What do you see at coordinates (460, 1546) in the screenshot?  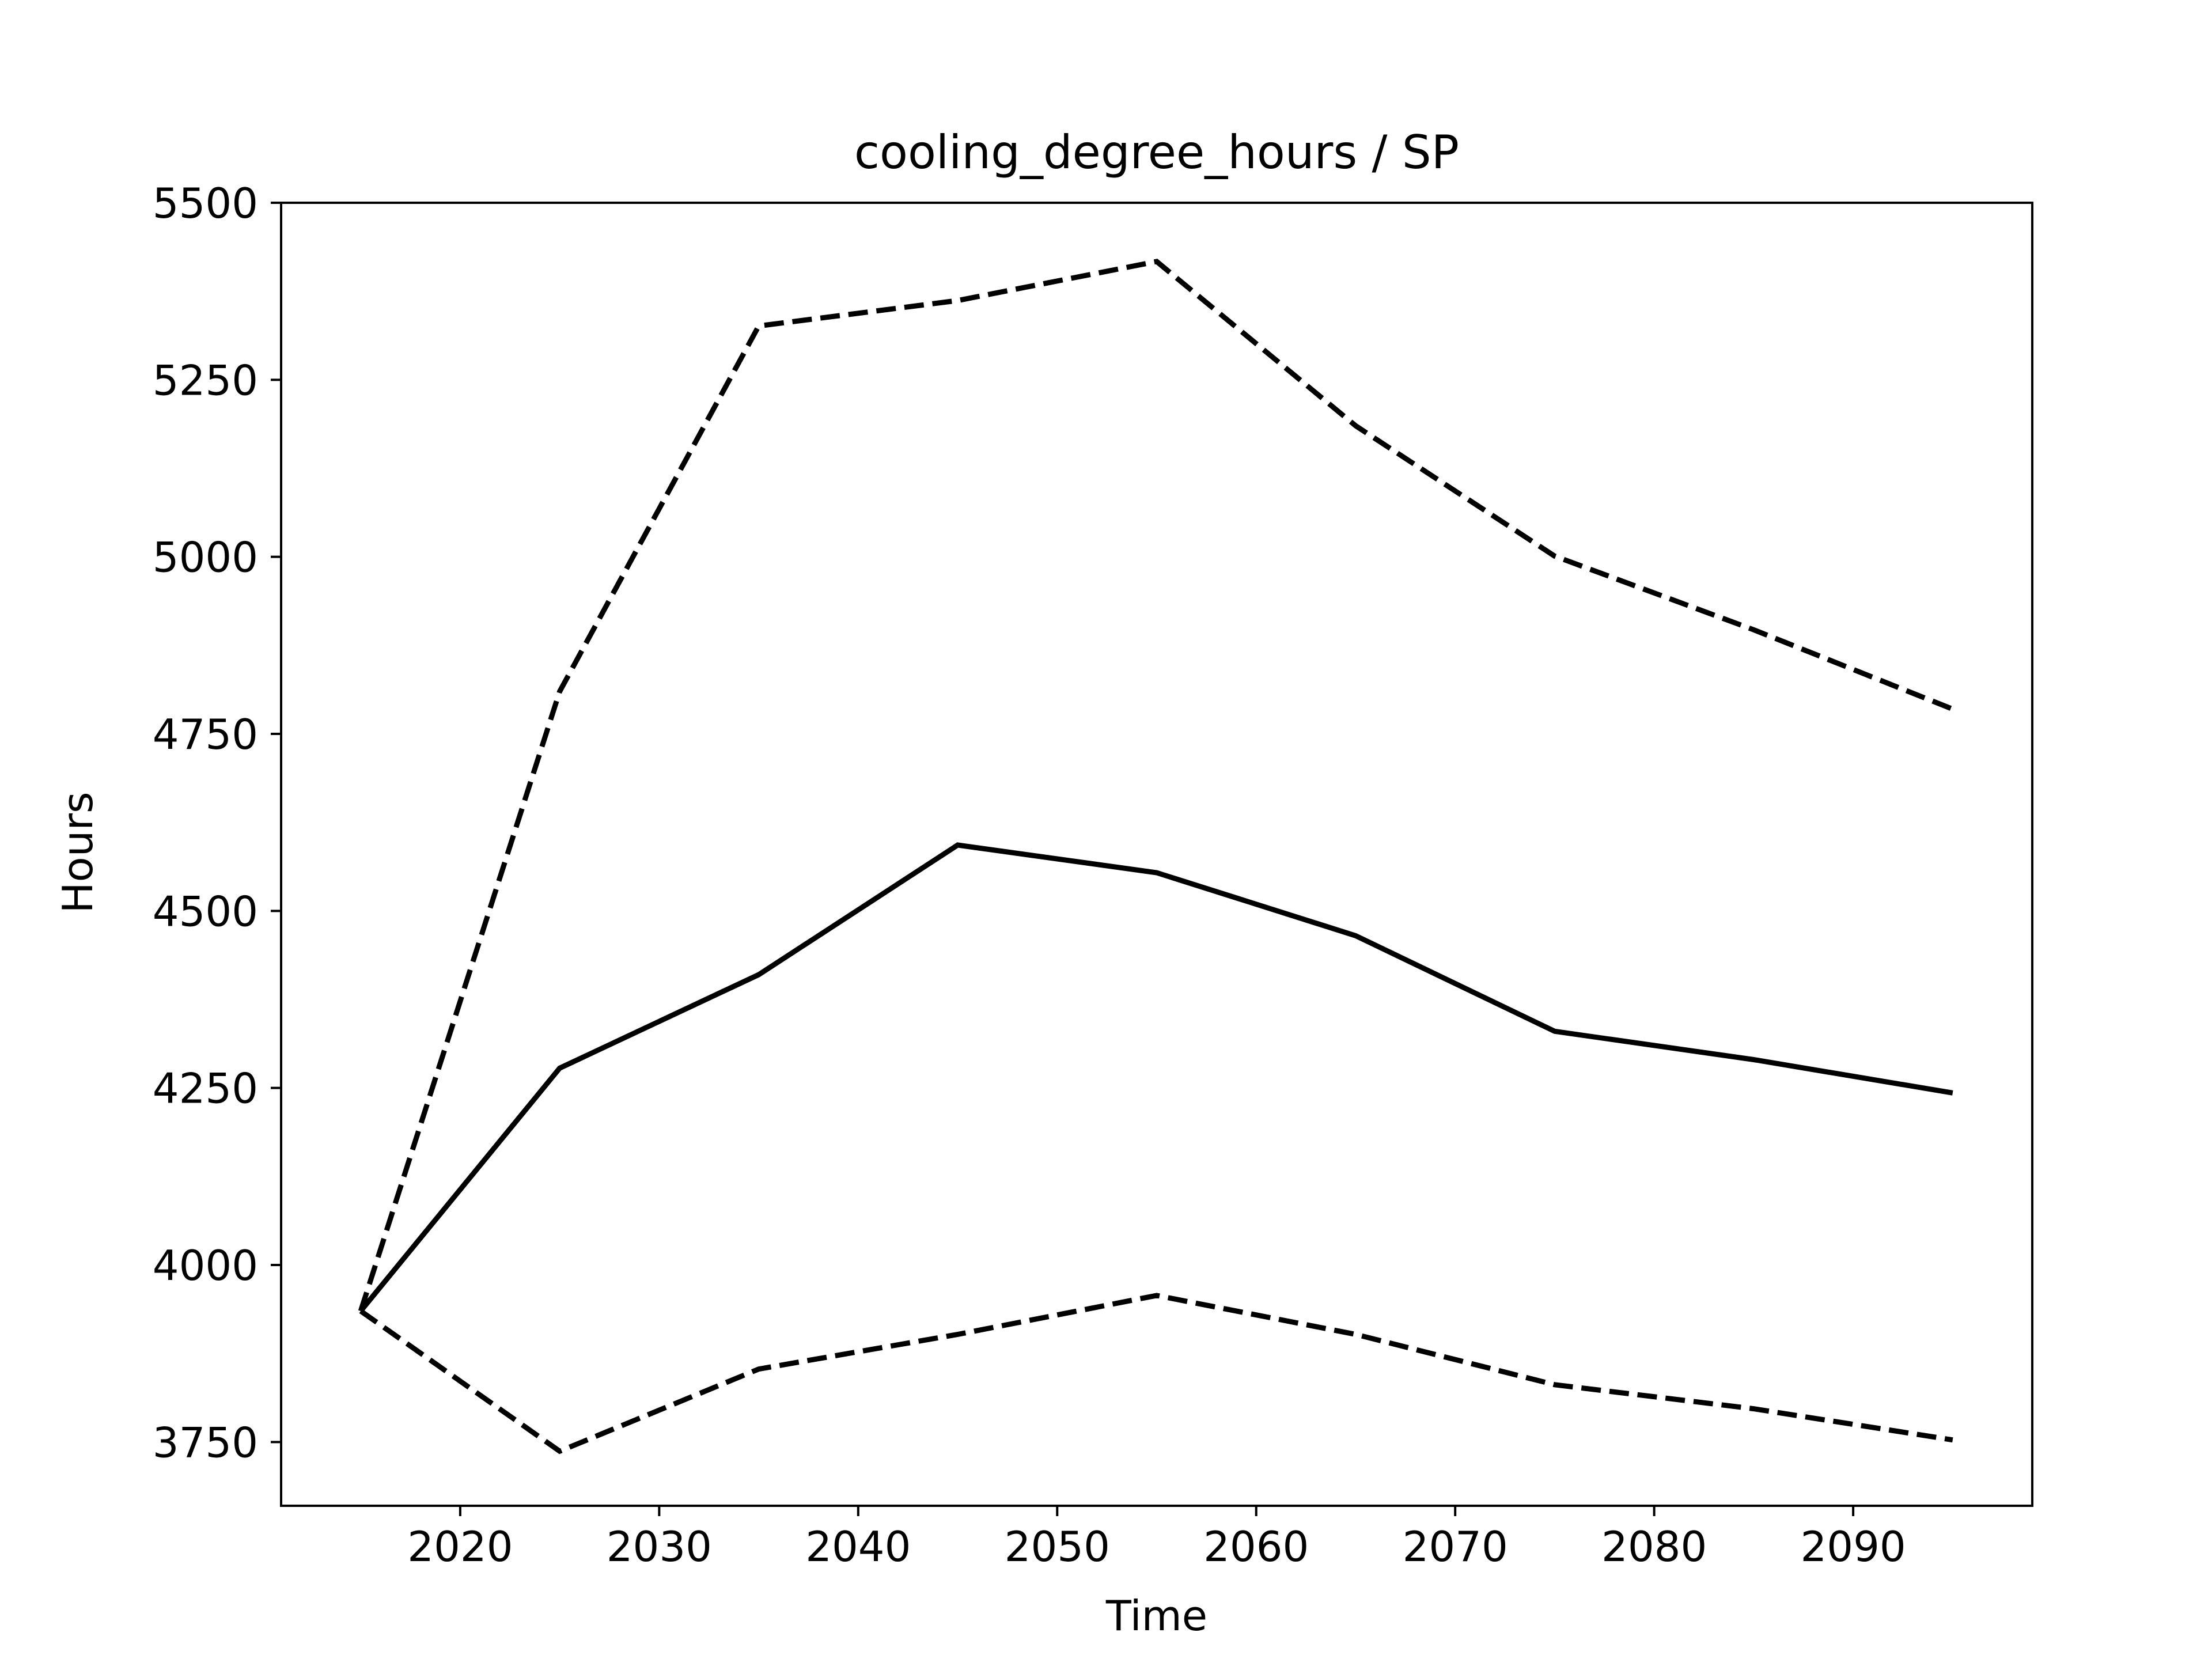 I see `x-tick-label: 2020` at bounding box center [460, 1546].